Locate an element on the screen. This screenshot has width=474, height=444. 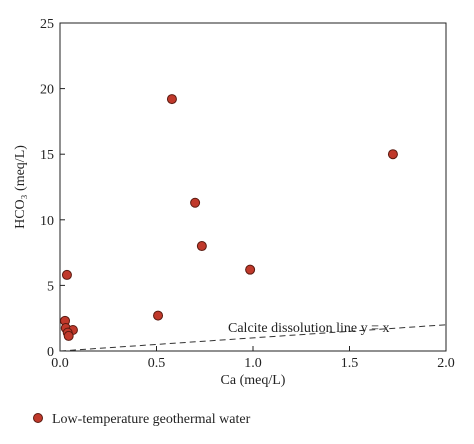
y-tick-label: 25 is located at coordinates (47, 24).